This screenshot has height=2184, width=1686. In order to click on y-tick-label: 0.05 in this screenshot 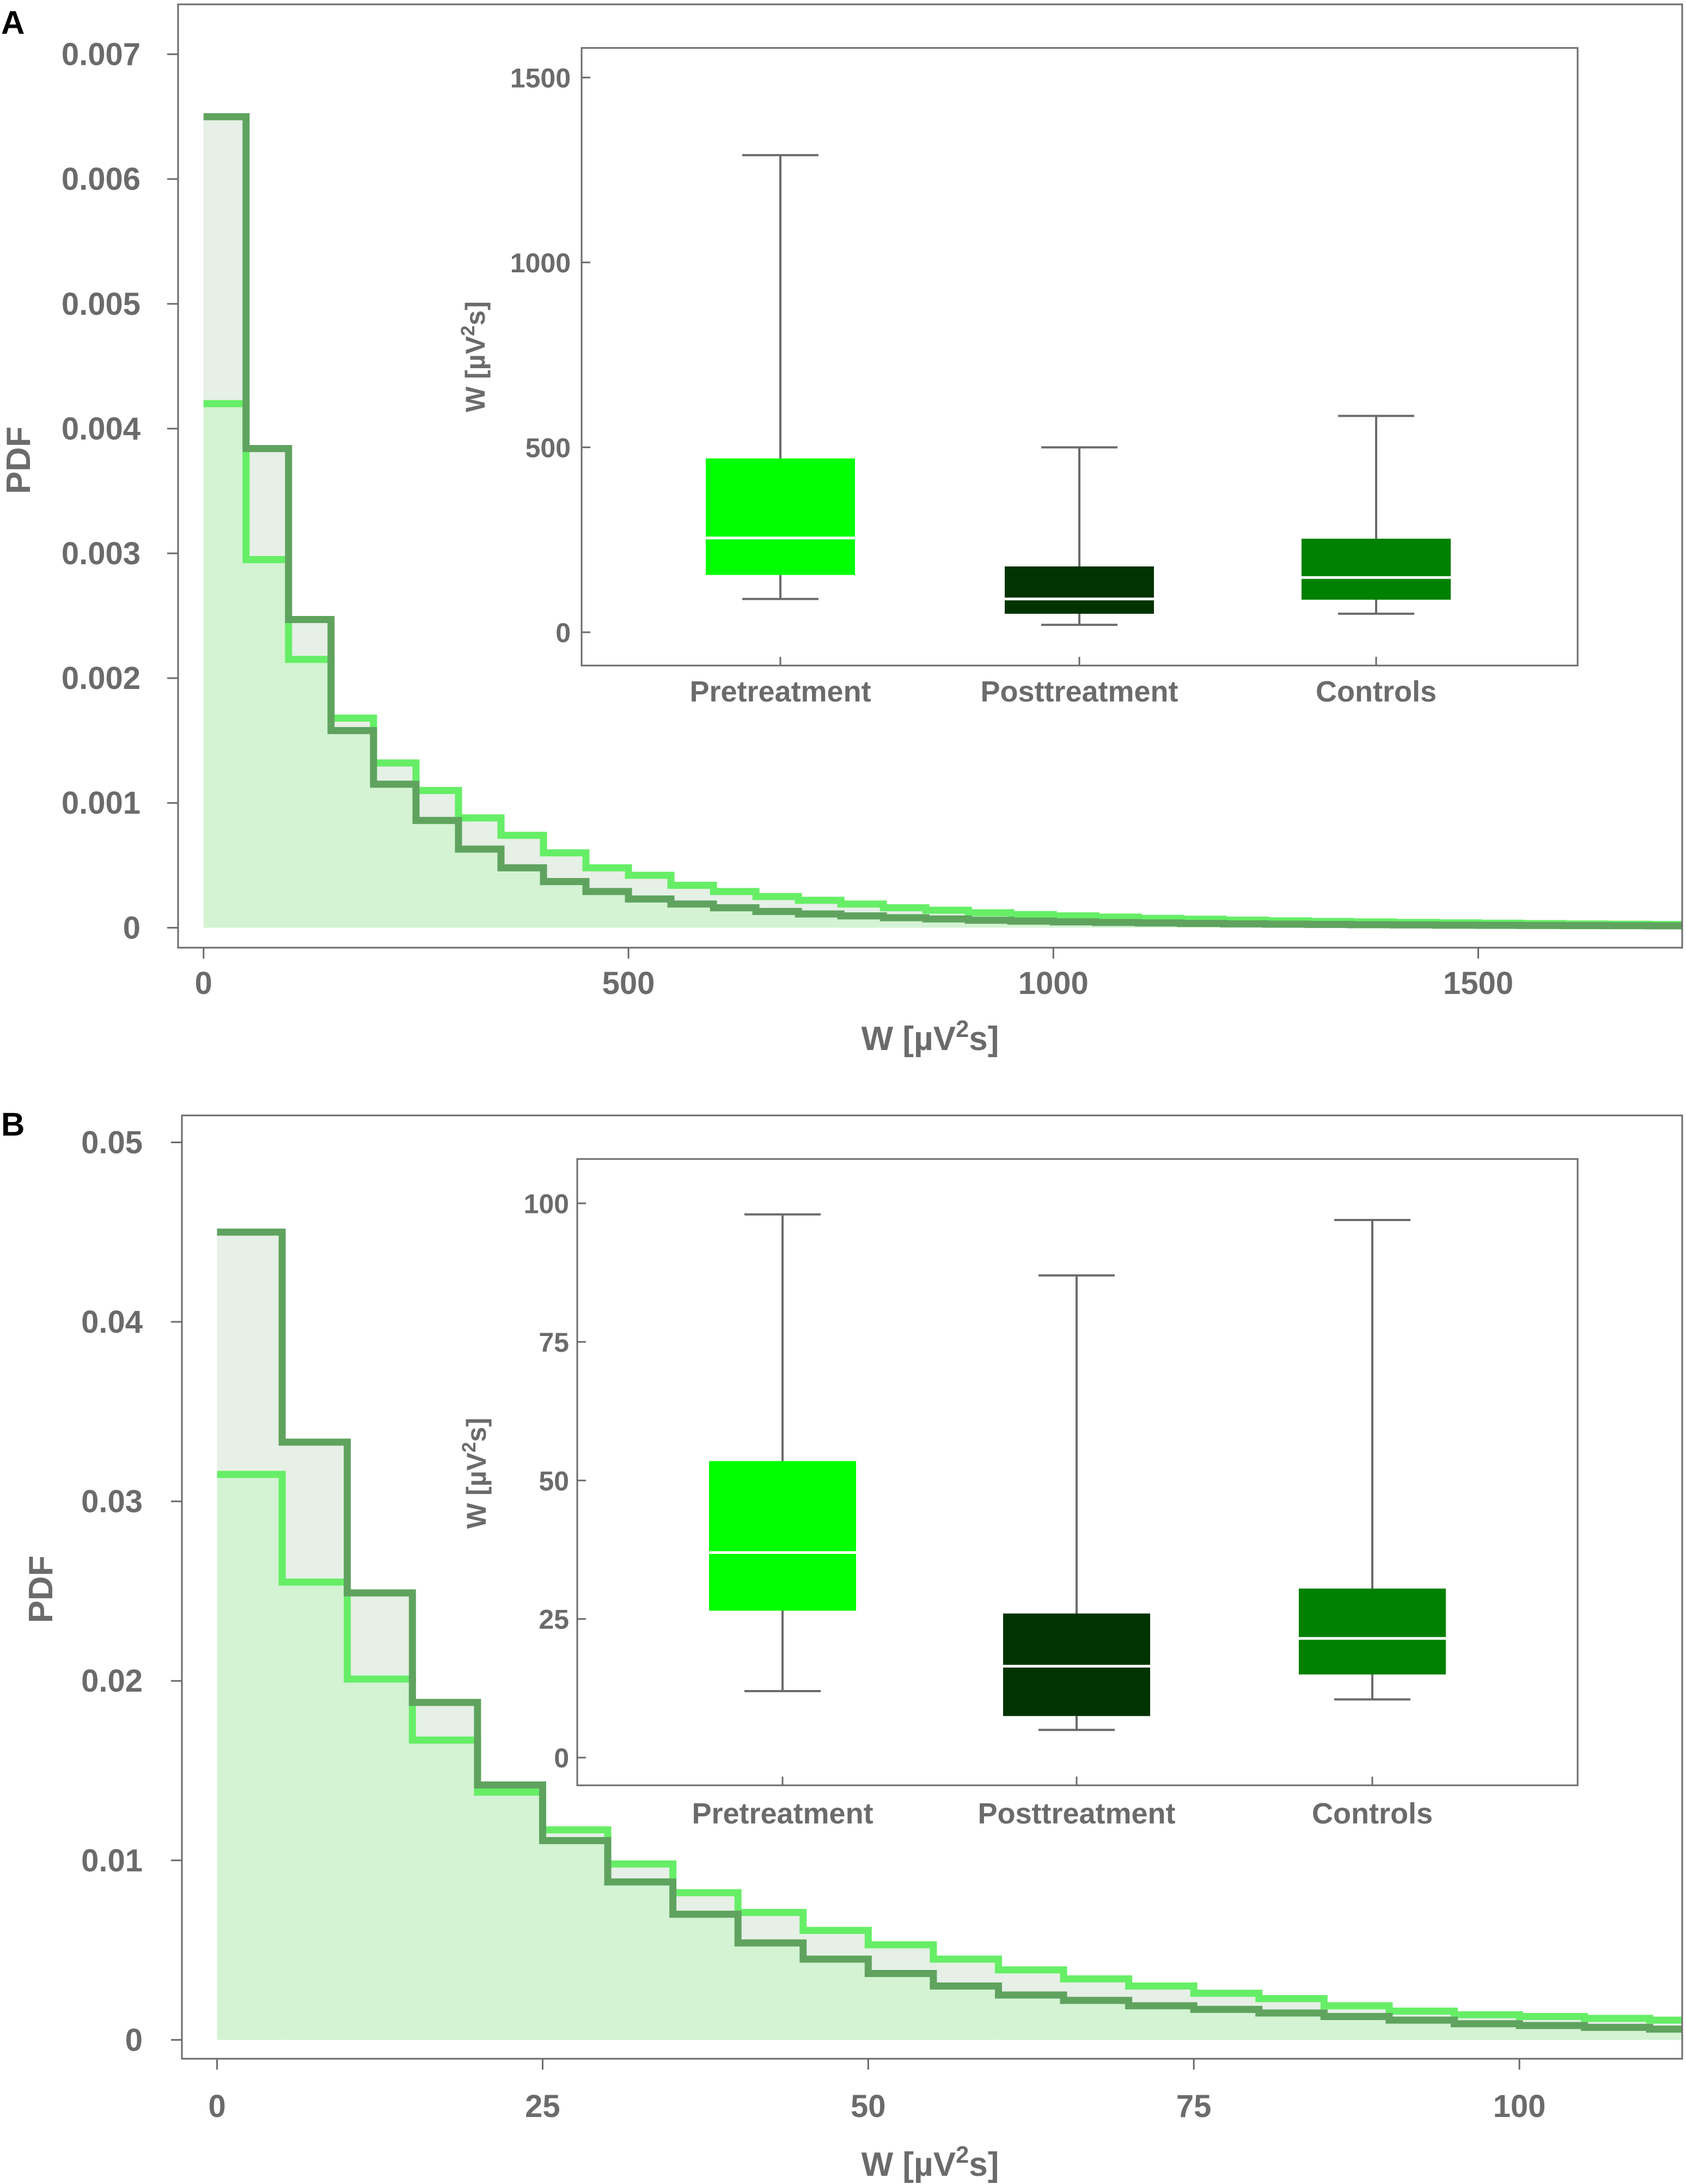, I will do `click(112, 1142)`.